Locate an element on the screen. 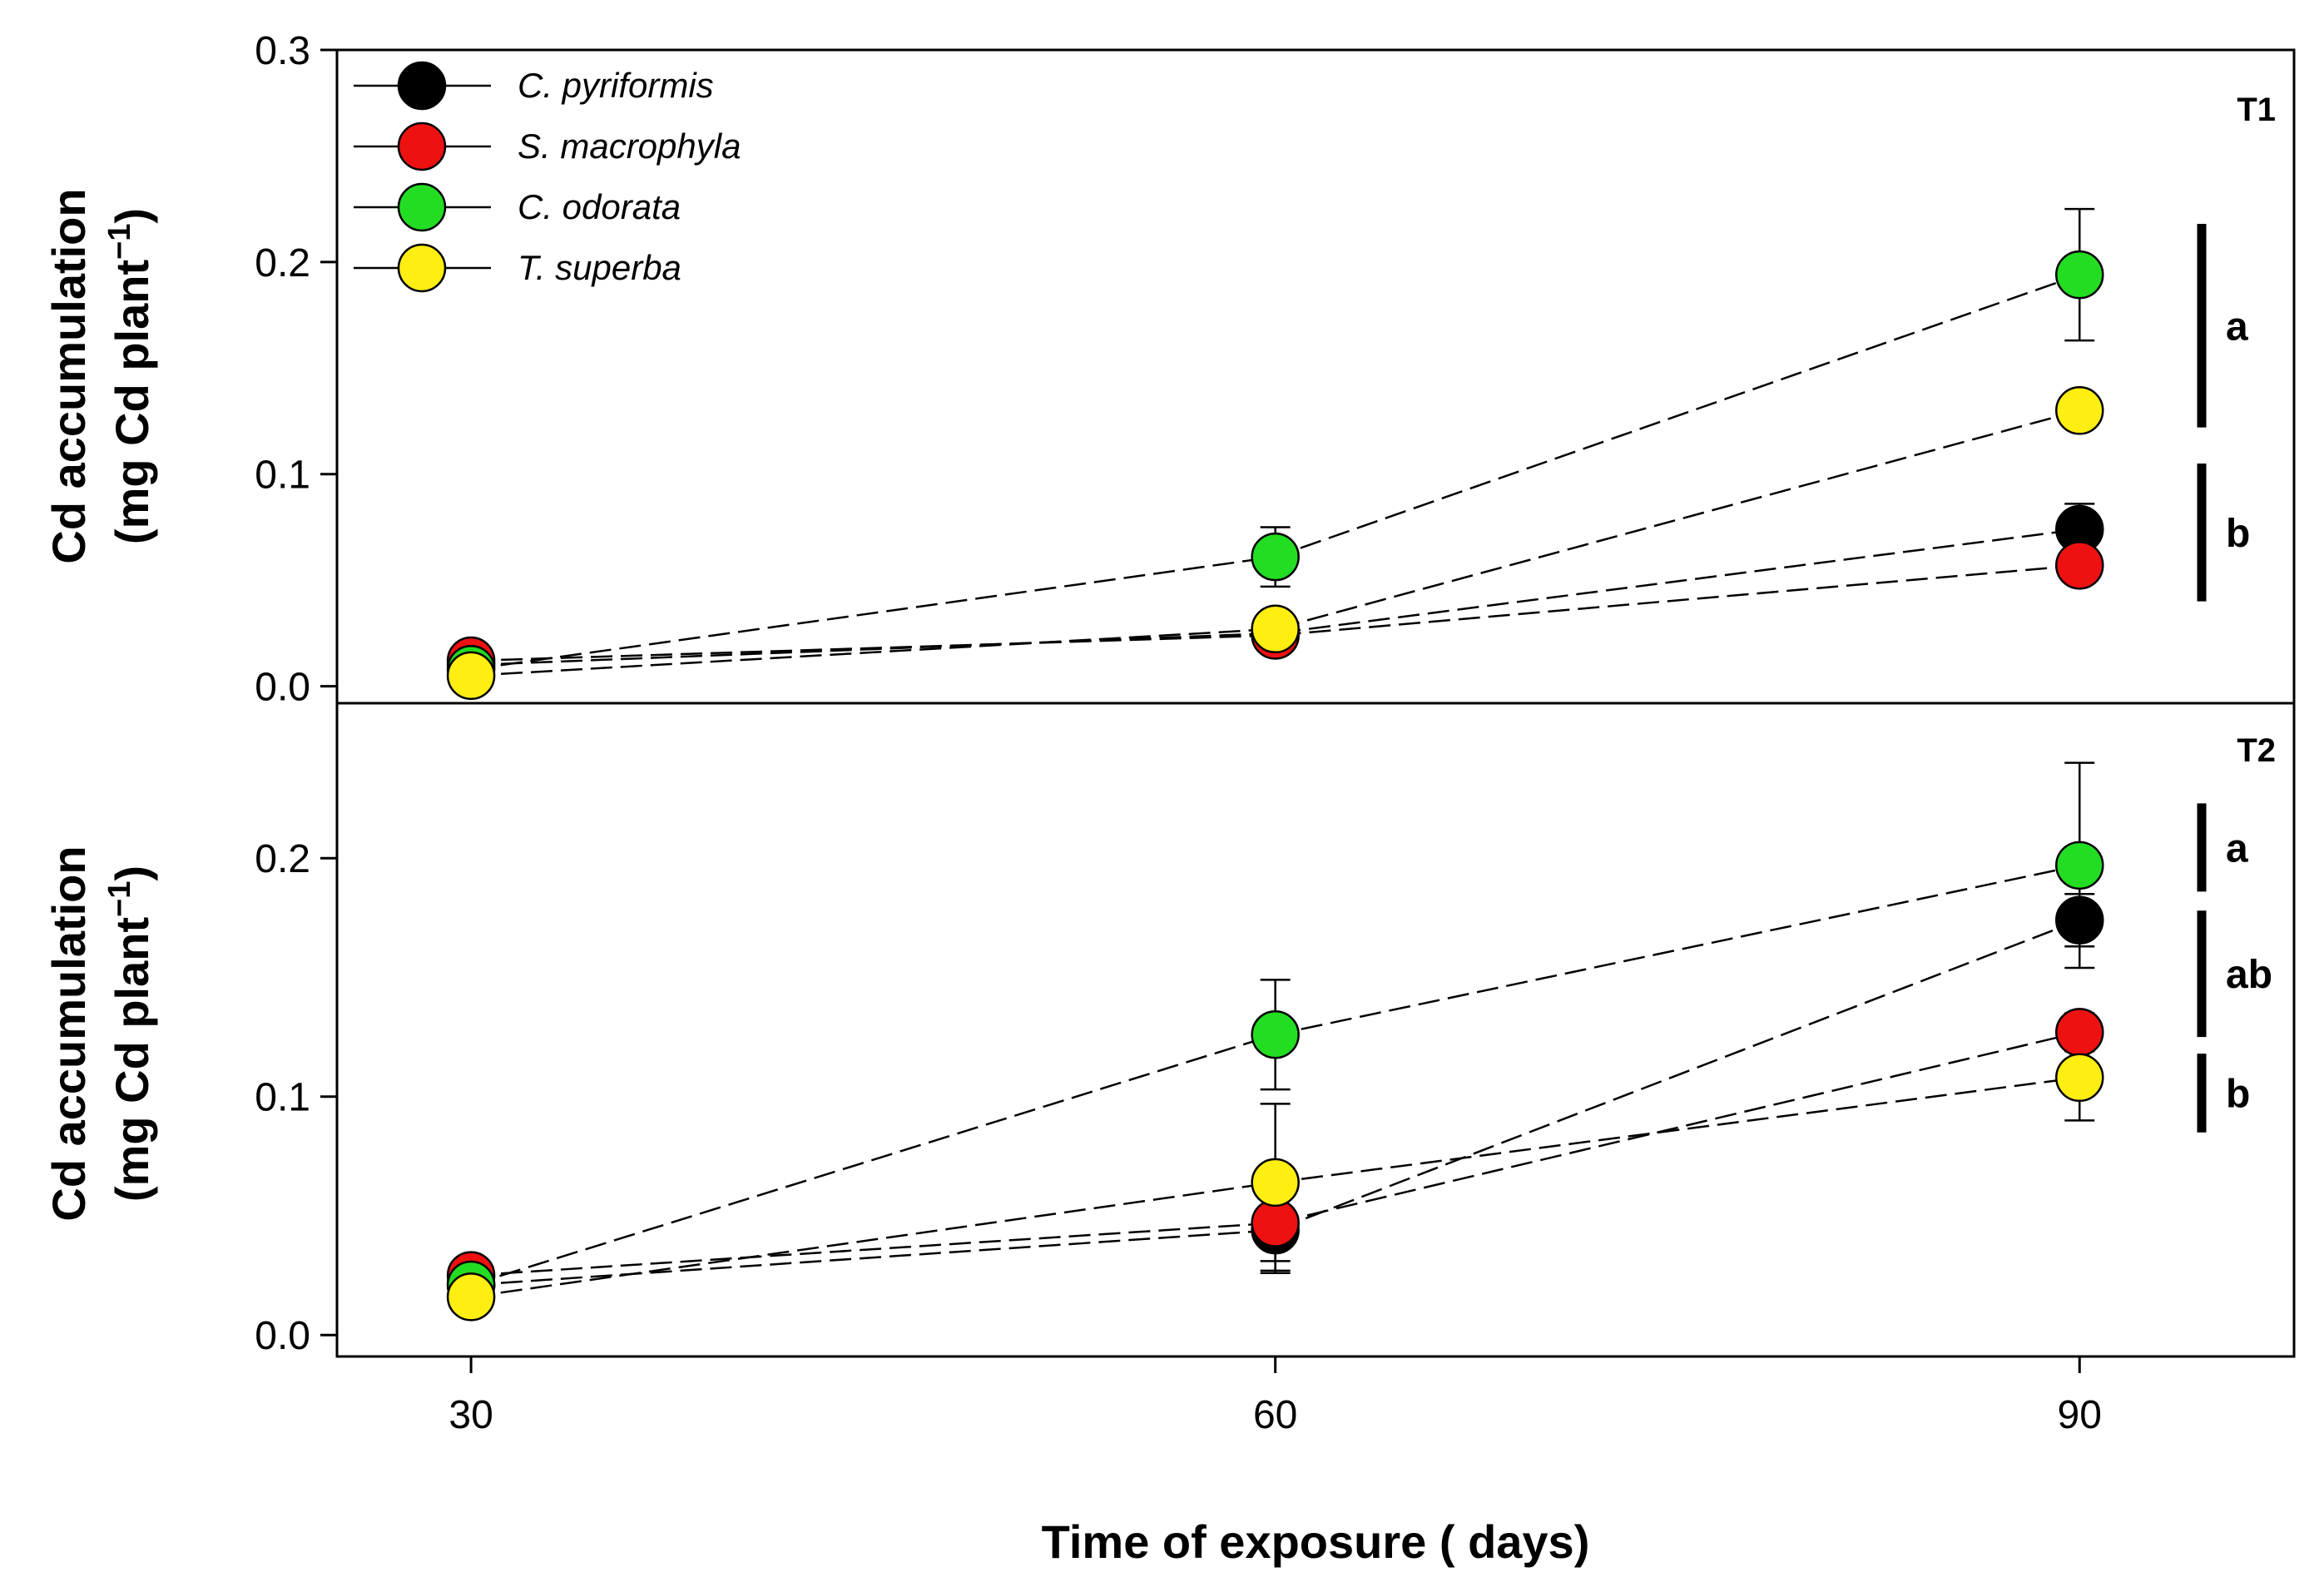 The width and height of the screenshot is (2324, 1587). y-axis-title-units-t1: (mg Cd plant−1) is located at coordinates (130, 376).